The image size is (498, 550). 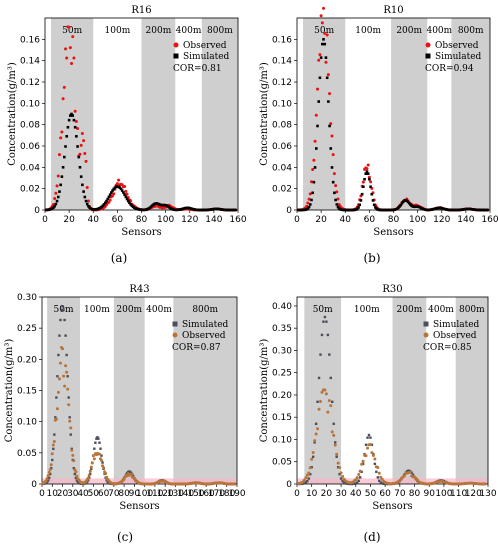 I want to click on x-tick-label: 30, so click(x=341, y=494).